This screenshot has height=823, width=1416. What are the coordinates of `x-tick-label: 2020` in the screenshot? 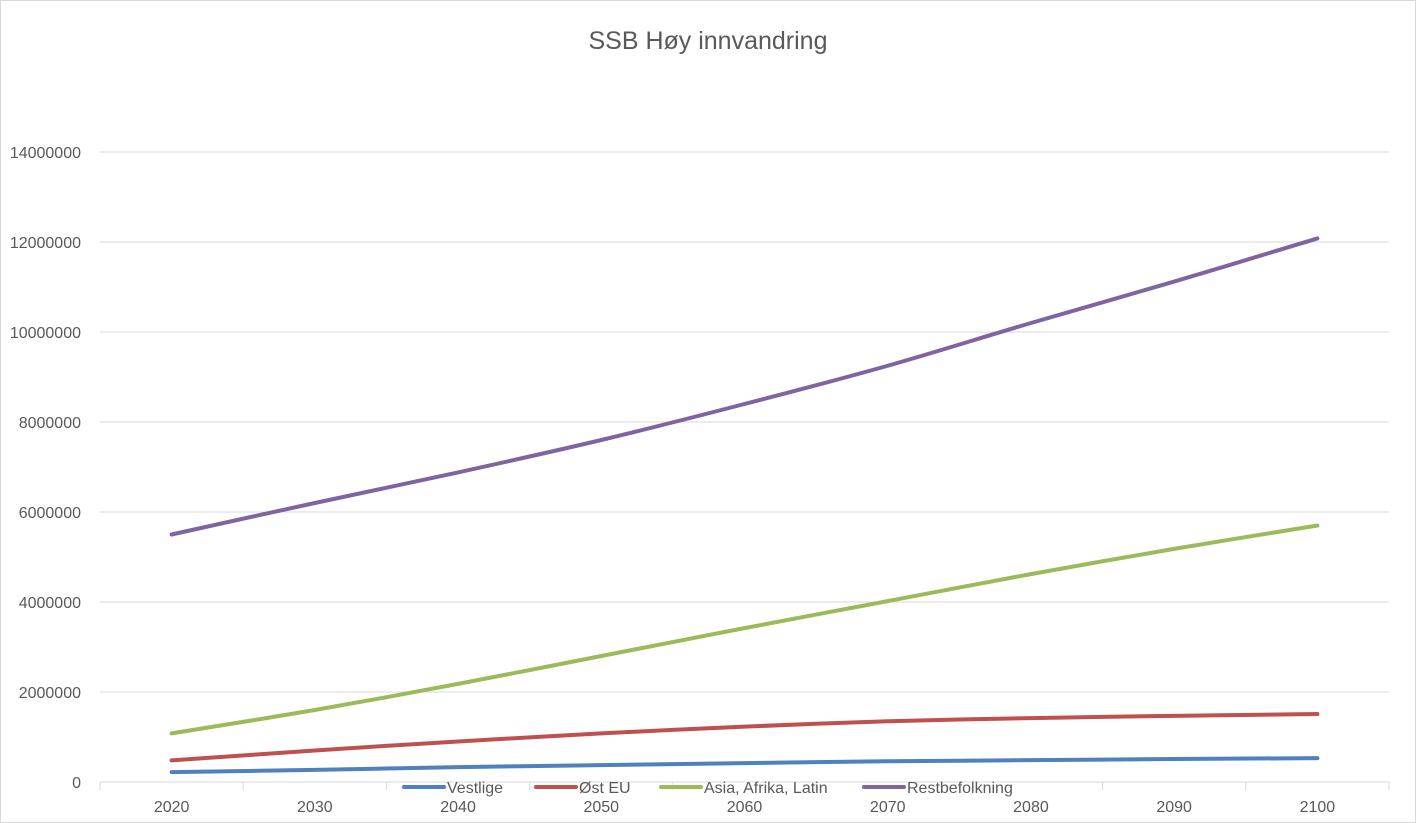 It's located at (172, 807).